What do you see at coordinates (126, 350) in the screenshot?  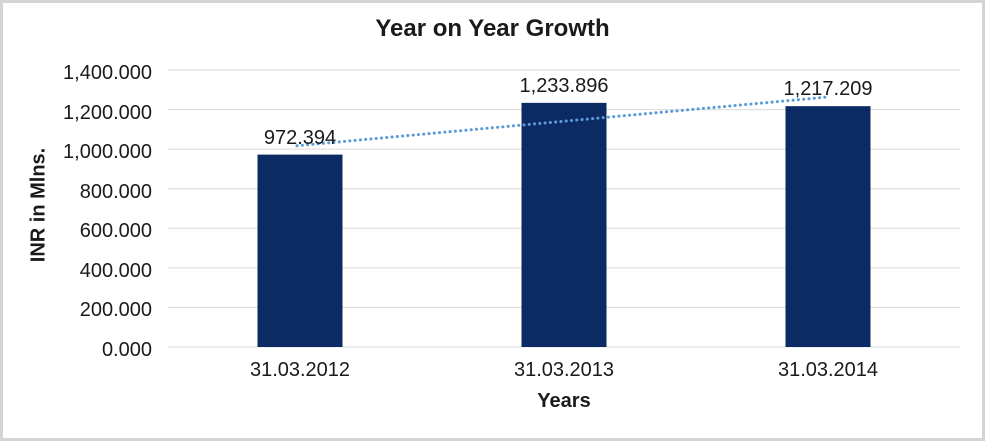 I see `y-tick-label: 0.000` at bounding box center [126, 350].